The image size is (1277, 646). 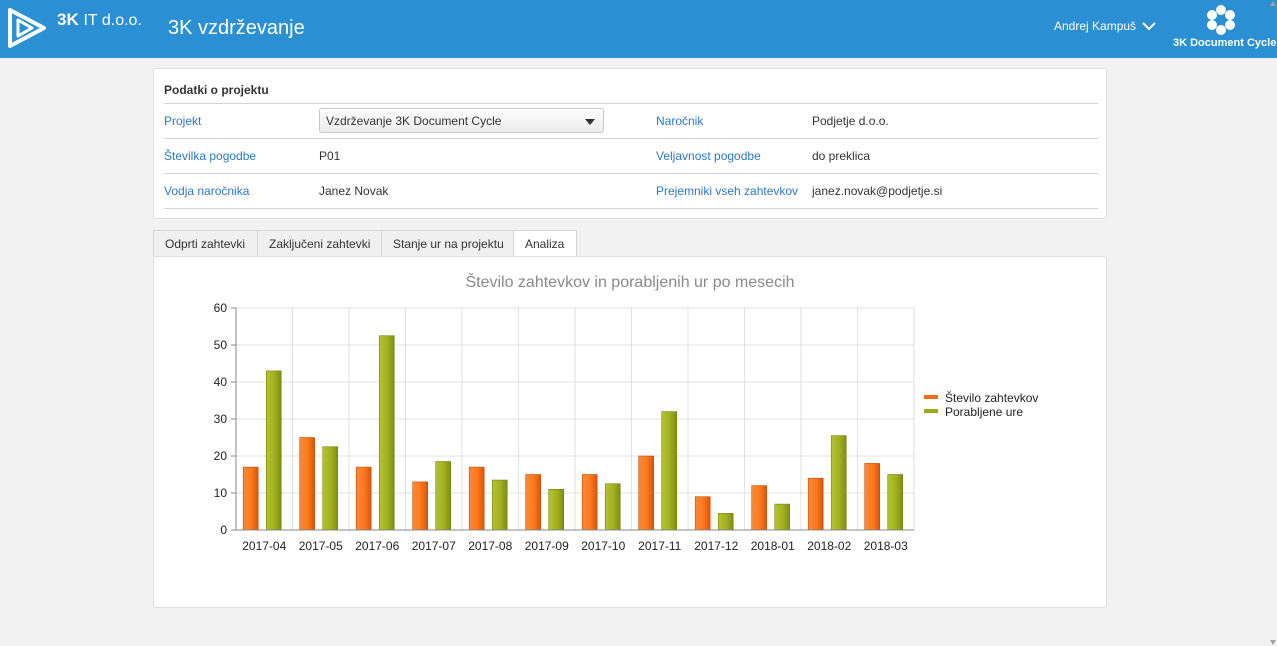 I want to click on x-tick-label: 2017-09, so click(x=547, y=546).